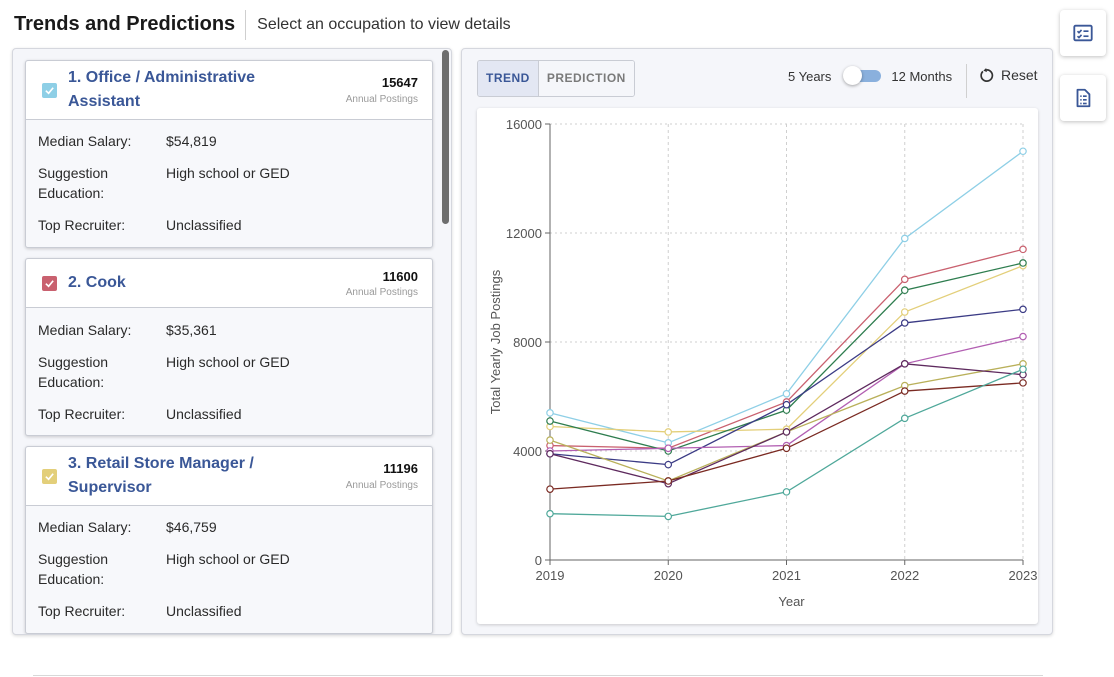 Image resolution: width=1114 pixels, height=677 pixels. What do you see at coordinates (384, 24) in the screenshot?
I see `page-subtitle: Select an occupation to view details` at bounding box center [384, 24].